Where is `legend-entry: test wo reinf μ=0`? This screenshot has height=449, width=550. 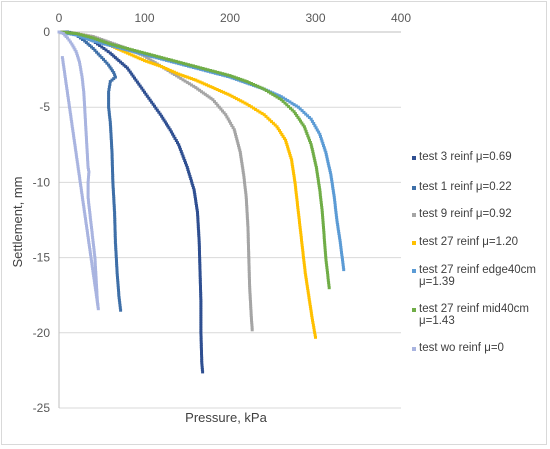
legend-entry: test wo reinf μ=0 is located at coordinates (458, 348).